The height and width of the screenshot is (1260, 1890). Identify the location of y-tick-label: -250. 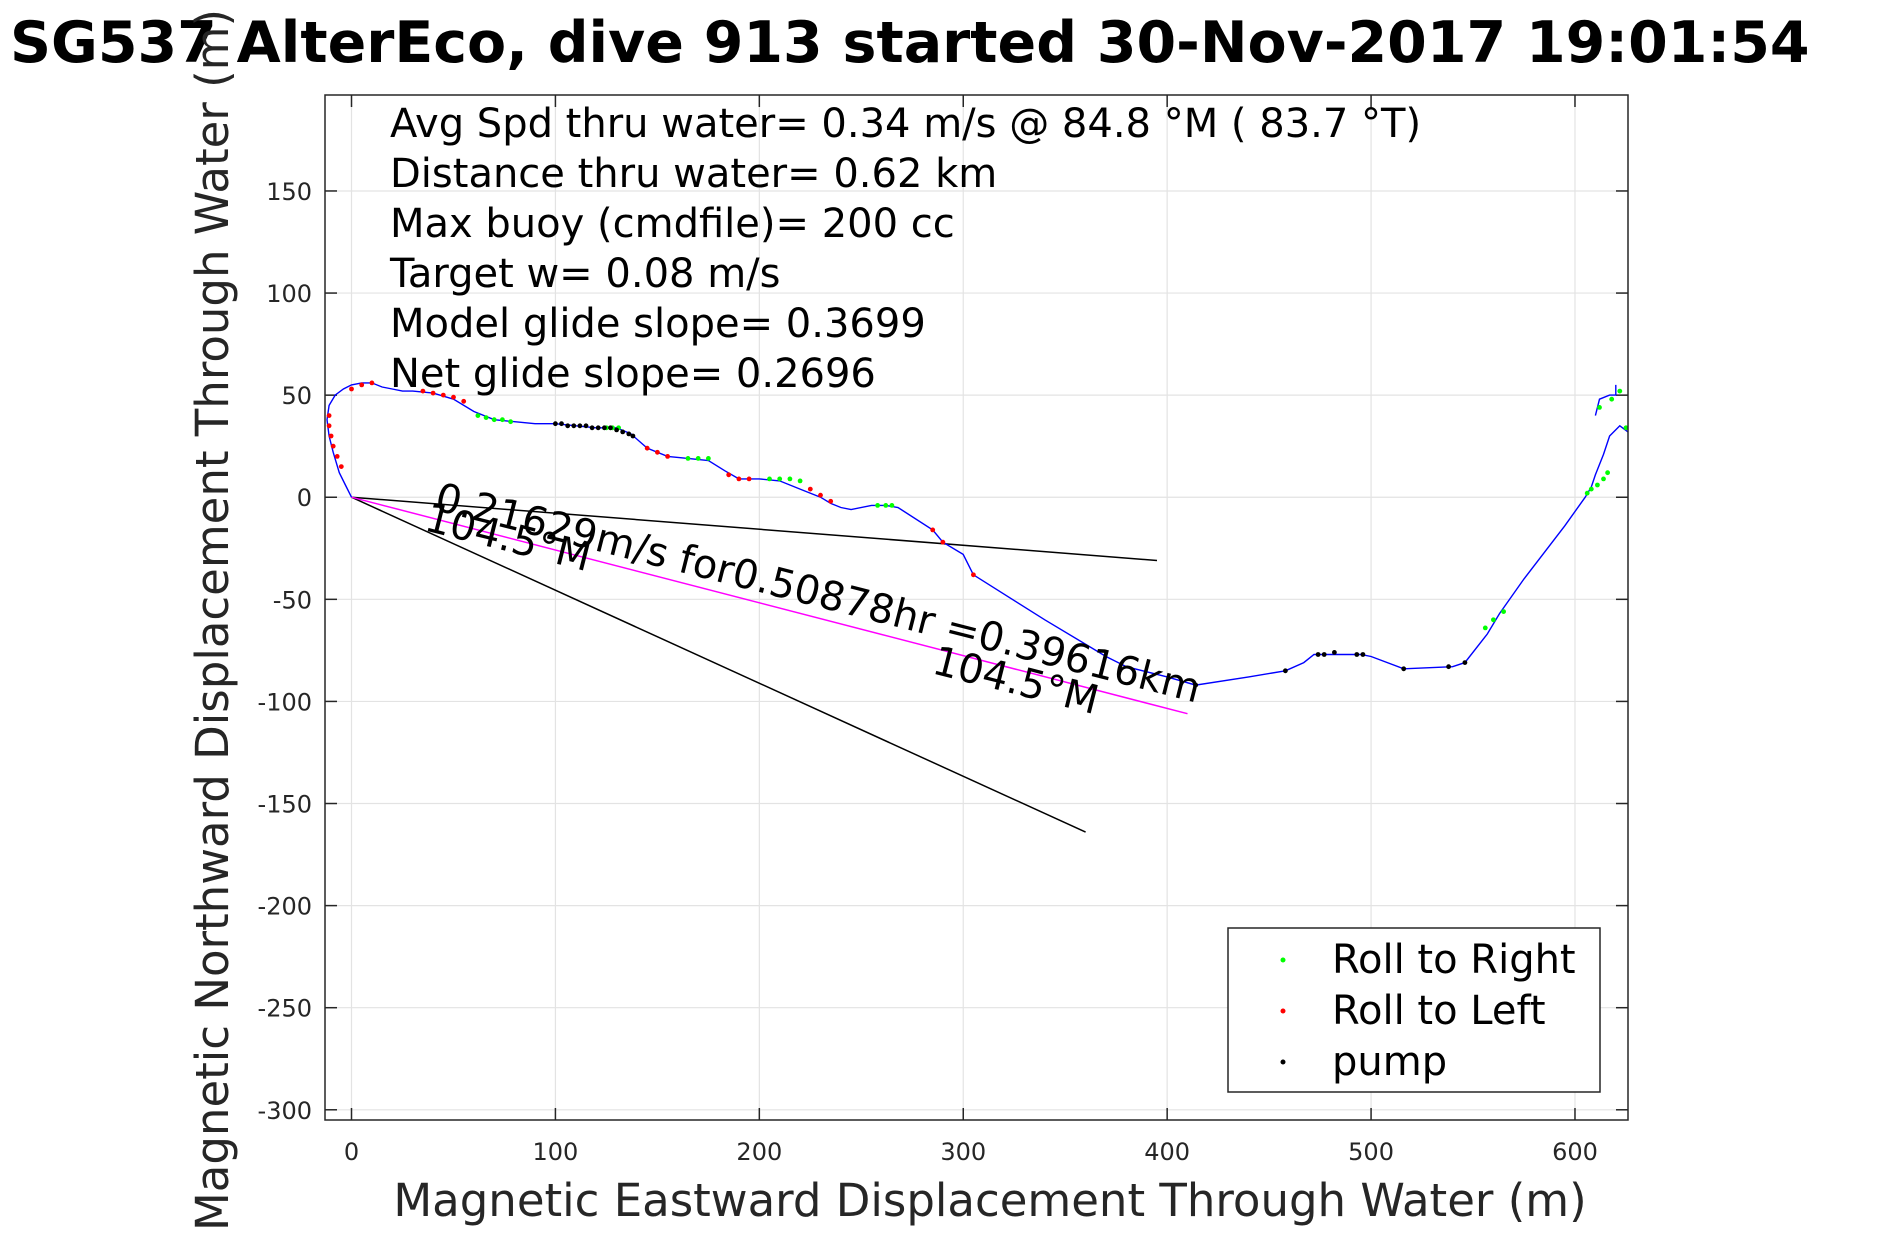
(285, 1009).